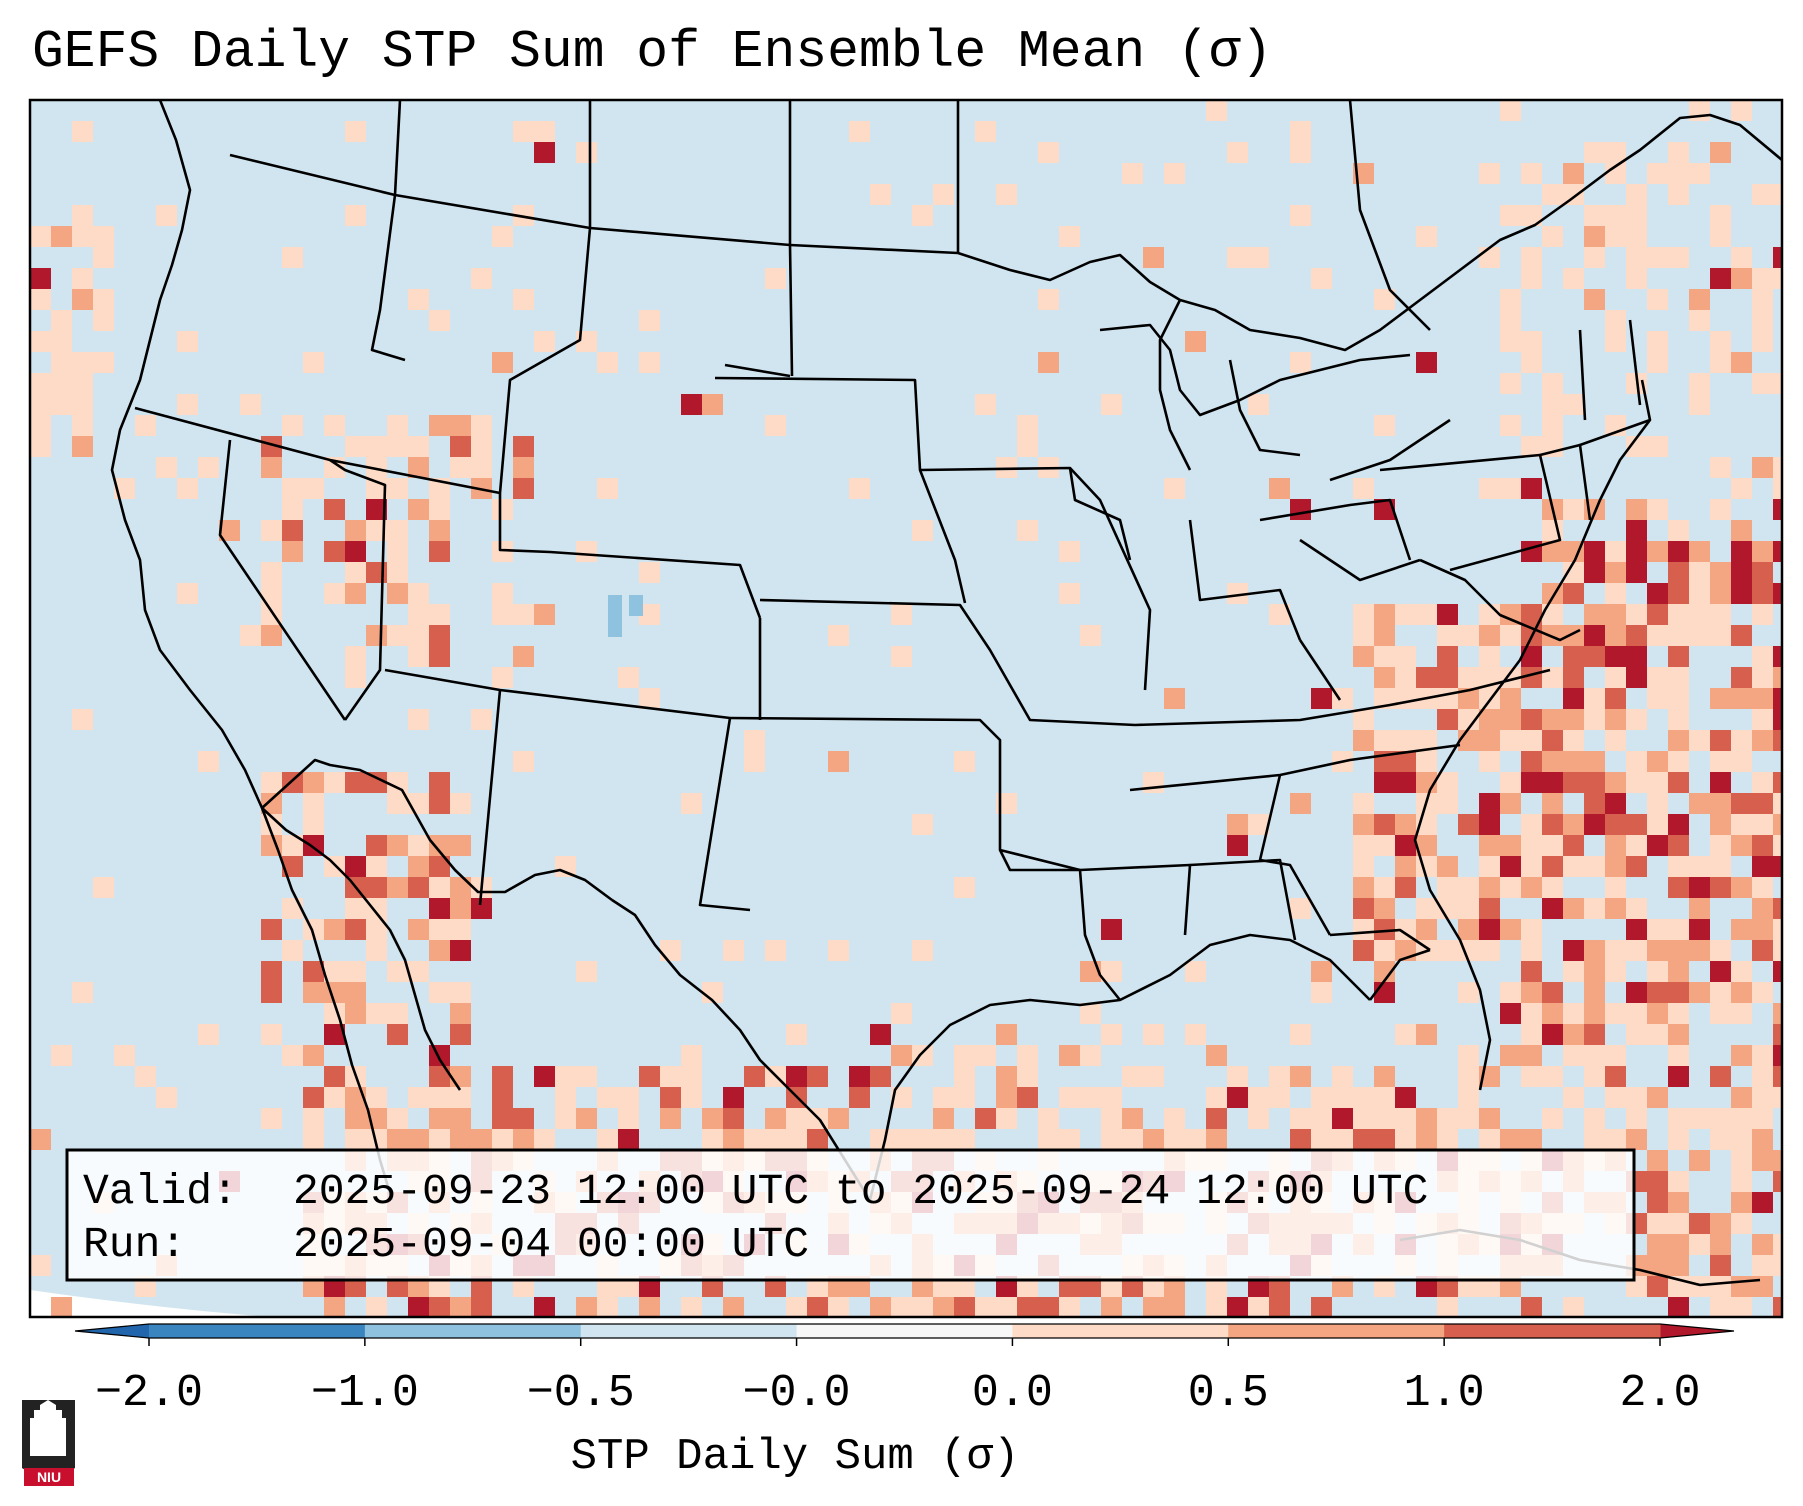  What do you see at coordinates (615, 605) in the screenshot?
I see `anomaly-cell-negative` at bounding box center [615, 605].